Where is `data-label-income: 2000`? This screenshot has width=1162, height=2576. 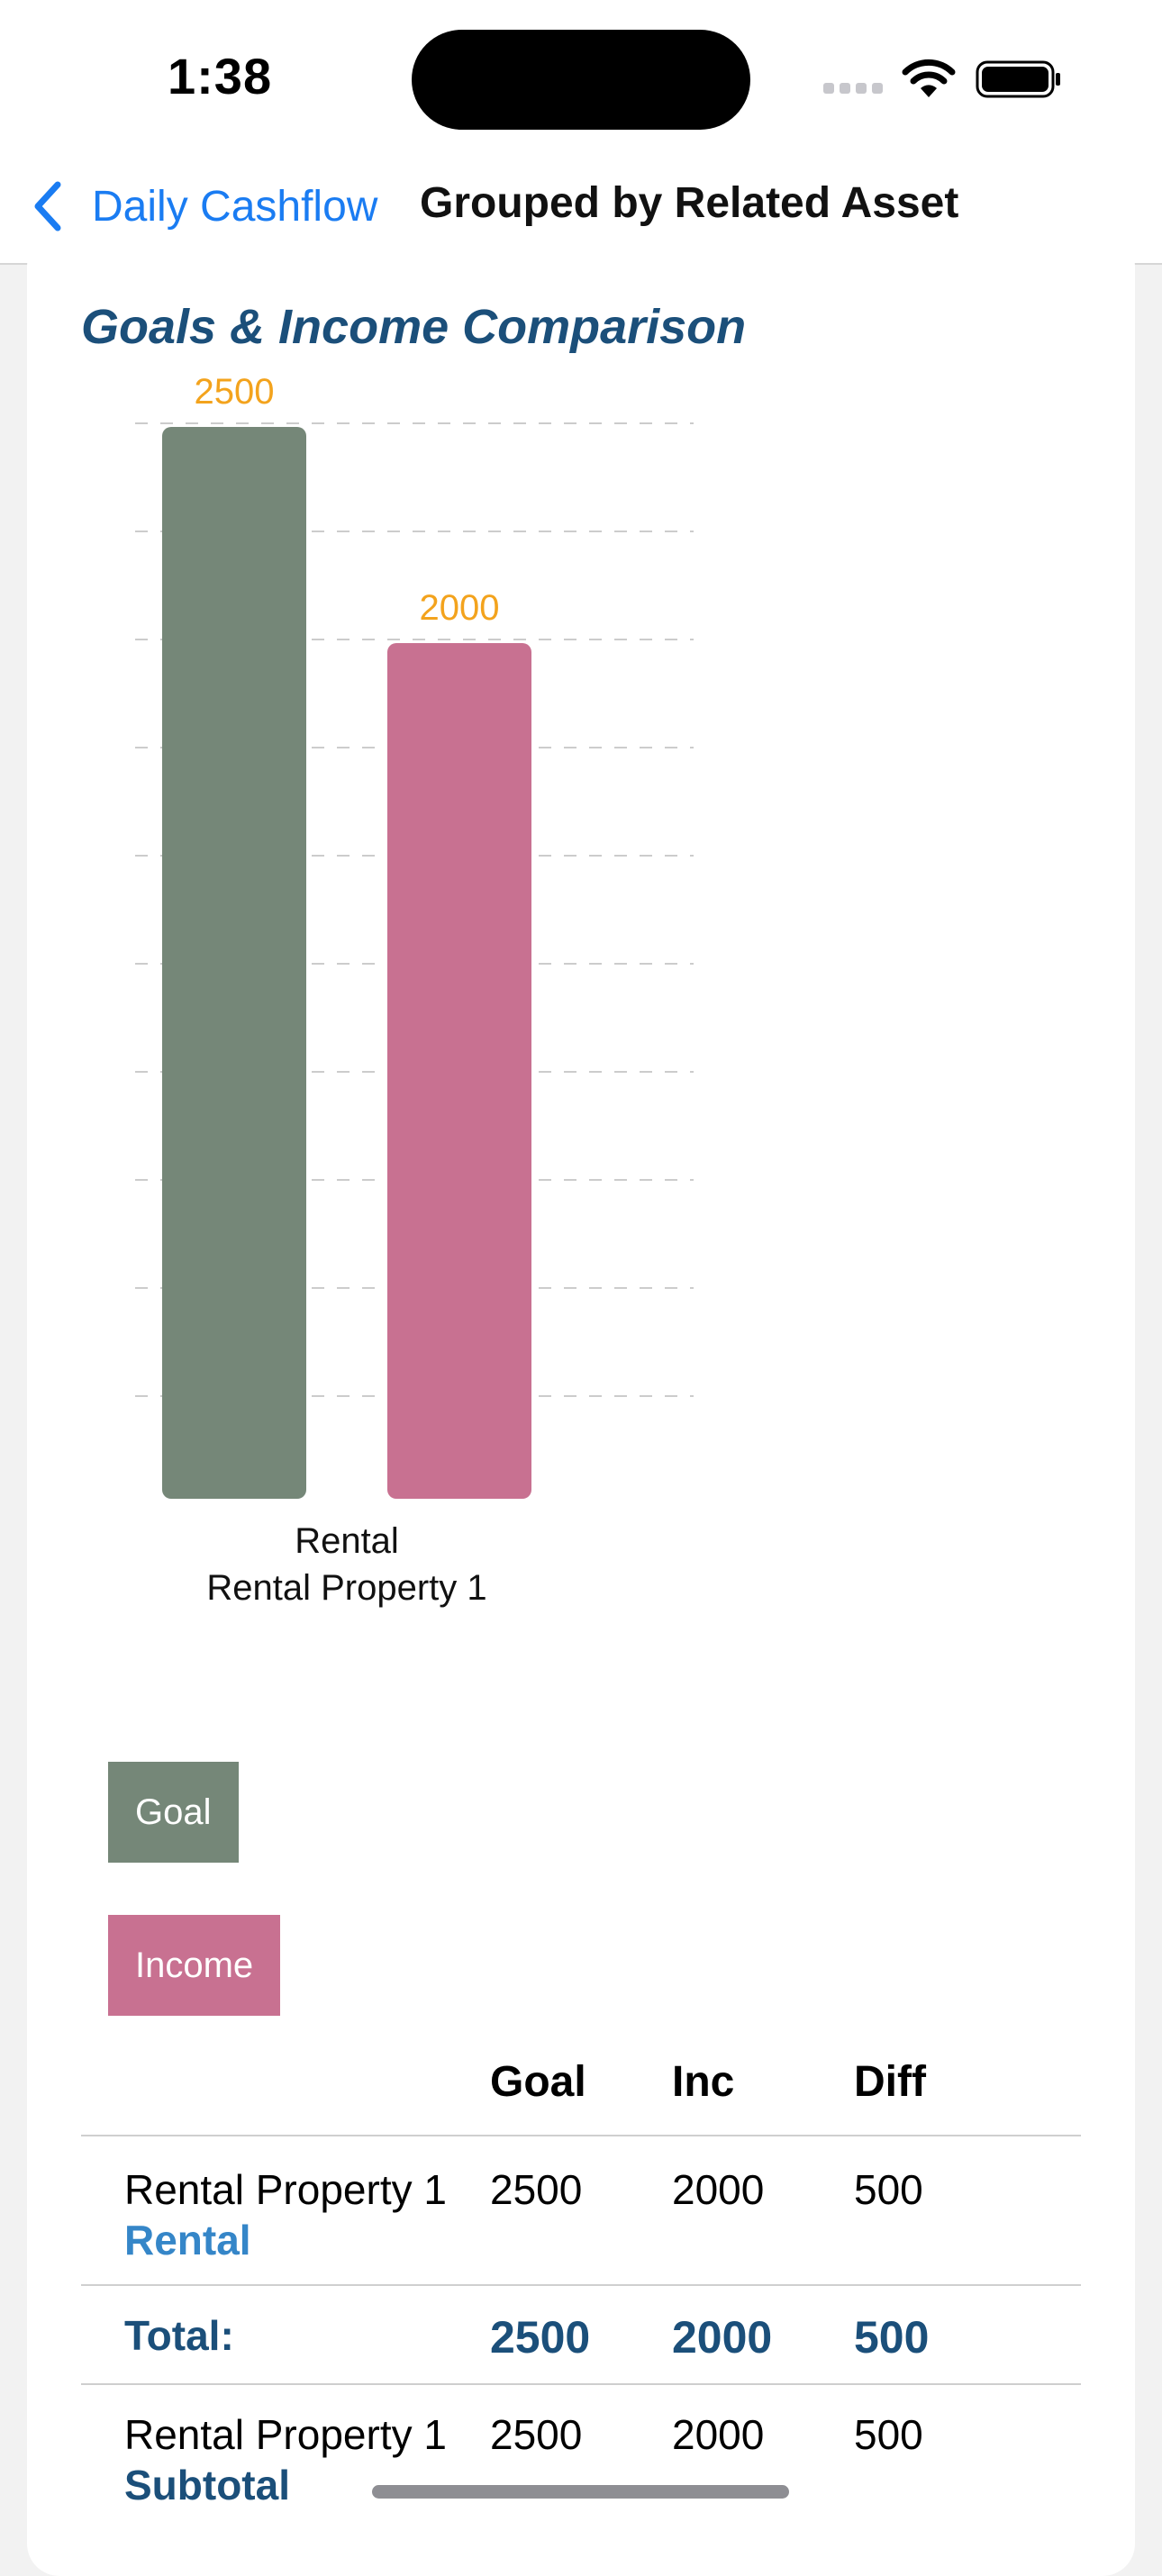 data-label-income: 2000 is located at coordinates (460, 608).